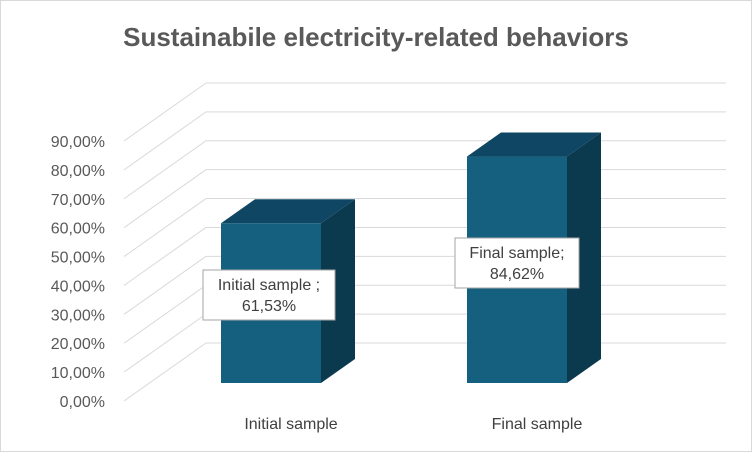 The image size is (752, 452). Describe the element at coordinates (516, 253) in the screenshot. I see `data-label-text: Final sample;` at that location.